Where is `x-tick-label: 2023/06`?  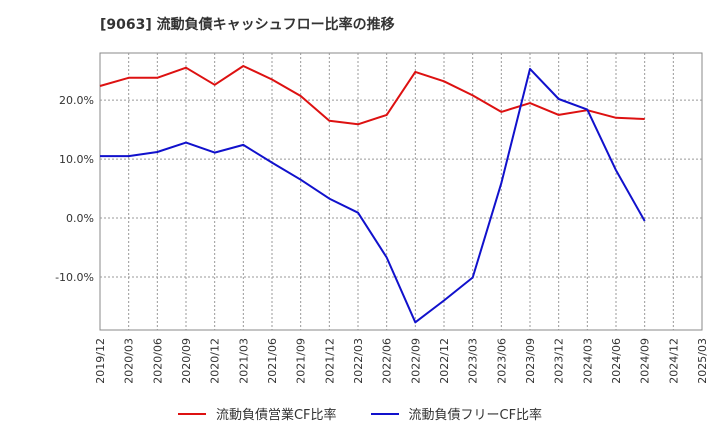
x-tick-label: 2023/06 is located at coordinates (501, 361).